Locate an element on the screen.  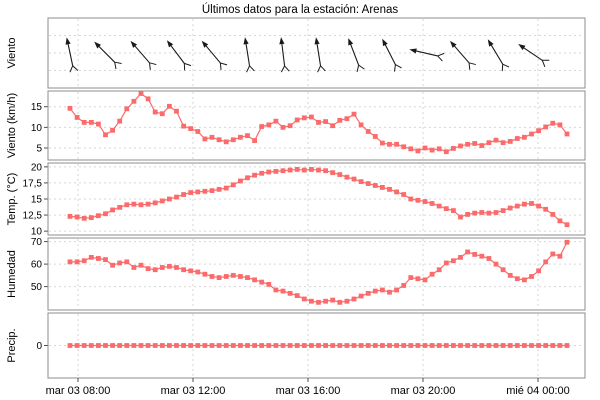
x-tick-label: mié 04 00:00 is located at coordinates (538, 391).